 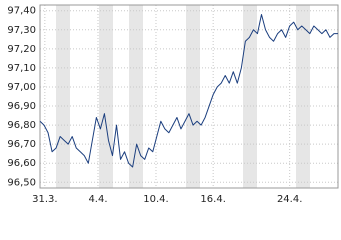 I want to click on y-tick-label: 96,90, so click(x=21, y=106).